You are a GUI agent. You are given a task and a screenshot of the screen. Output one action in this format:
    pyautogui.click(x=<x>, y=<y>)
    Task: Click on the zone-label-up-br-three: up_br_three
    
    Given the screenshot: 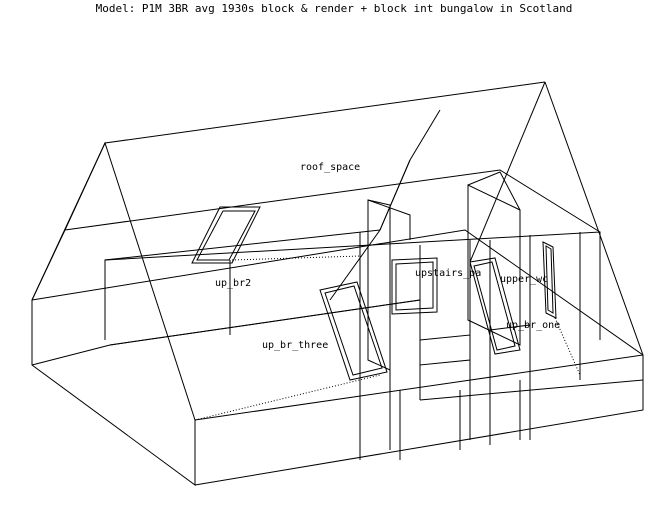 What is the action you would take?
    pyautogui.click(x=295, y=345)
    